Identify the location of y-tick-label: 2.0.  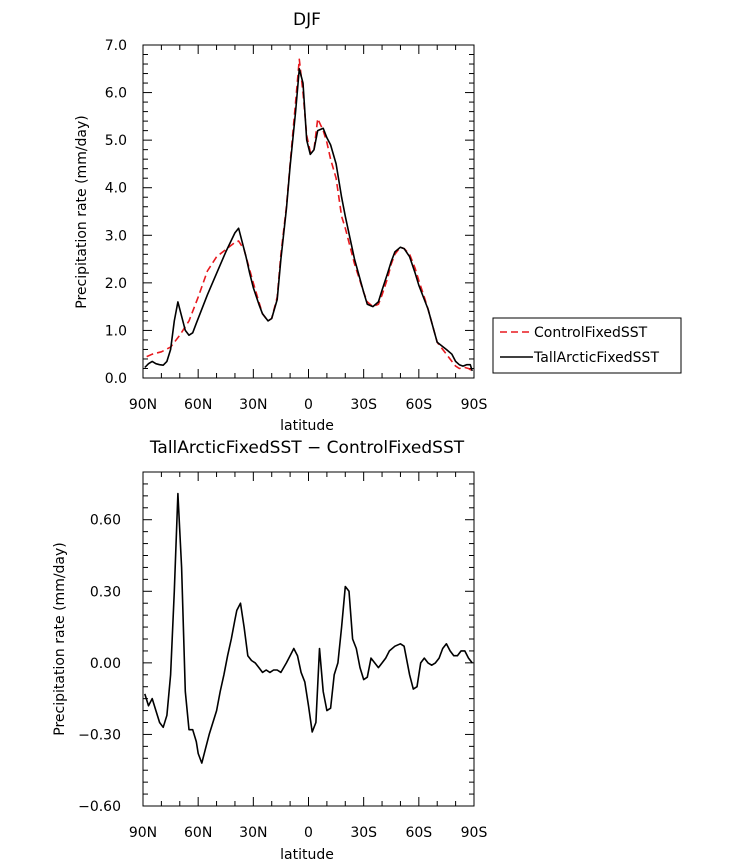
(116, 284).